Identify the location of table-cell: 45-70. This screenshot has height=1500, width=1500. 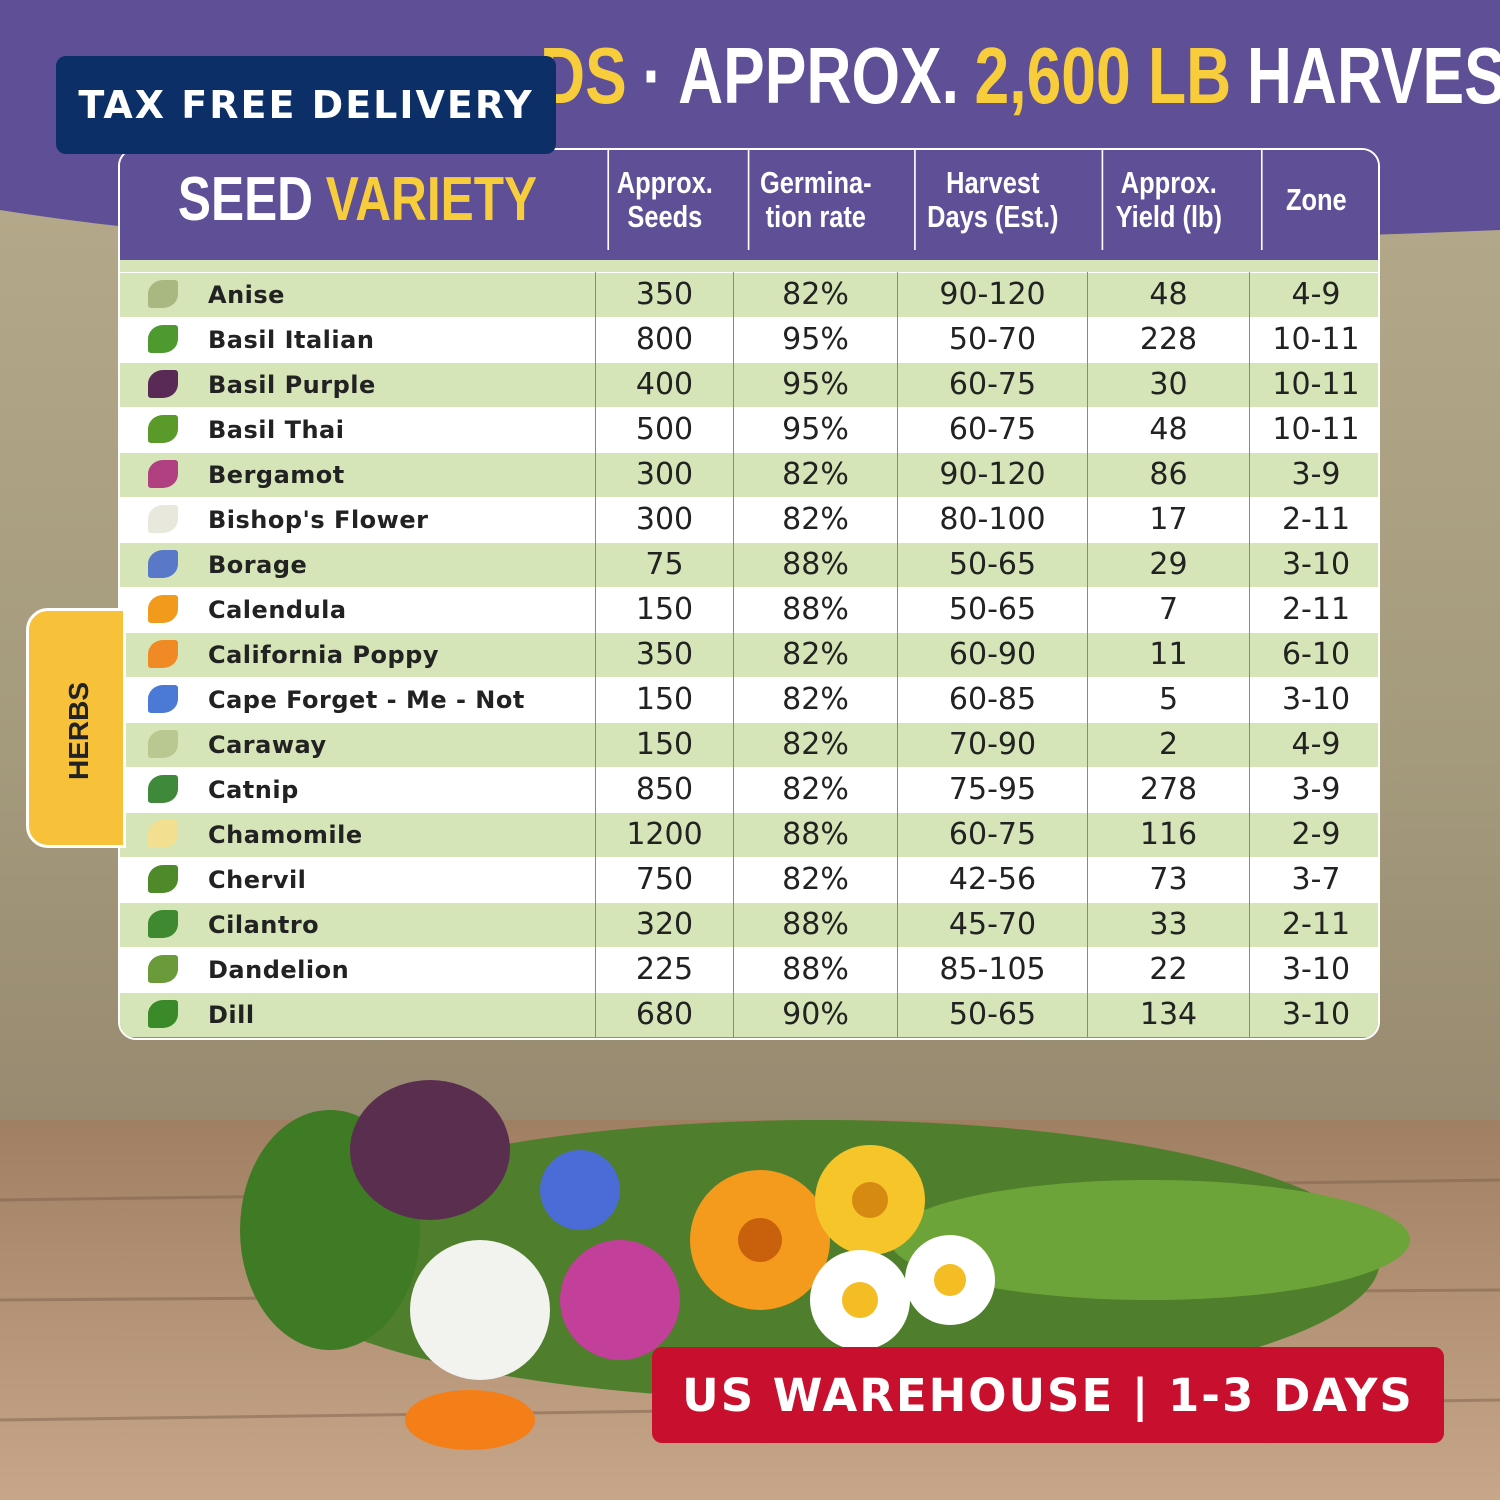
(992, 924).